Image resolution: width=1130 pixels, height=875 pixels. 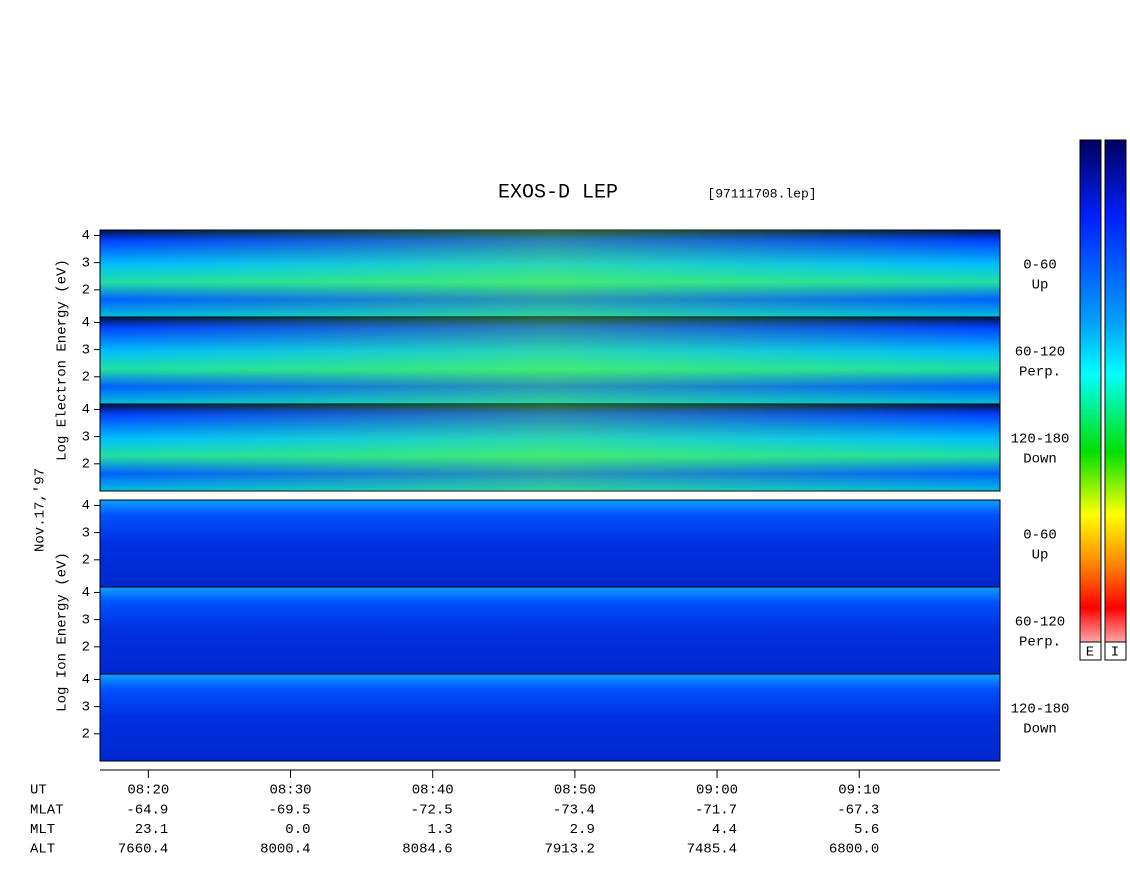 What do you see at coordinates (148, 791) in the screenshot?
I see `x-tick-label: 08:20` at bounding box center [148, 791].